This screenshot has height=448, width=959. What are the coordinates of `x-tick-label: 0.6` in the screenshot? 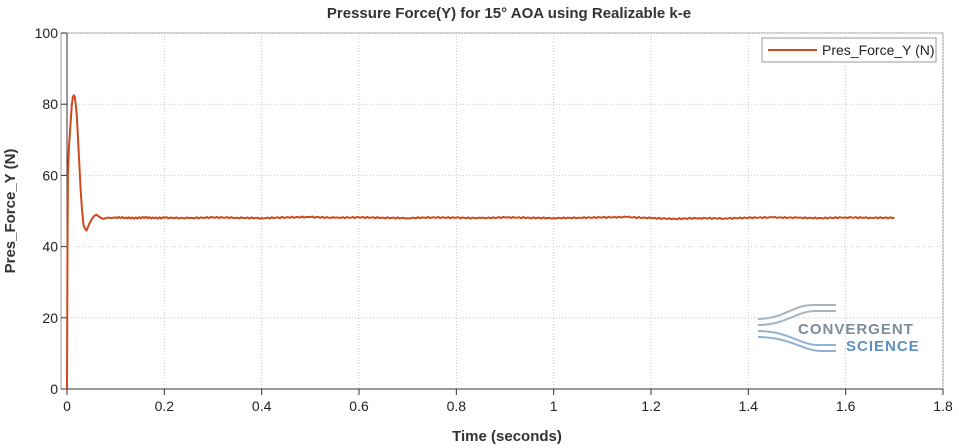 It's located at (359, 406).